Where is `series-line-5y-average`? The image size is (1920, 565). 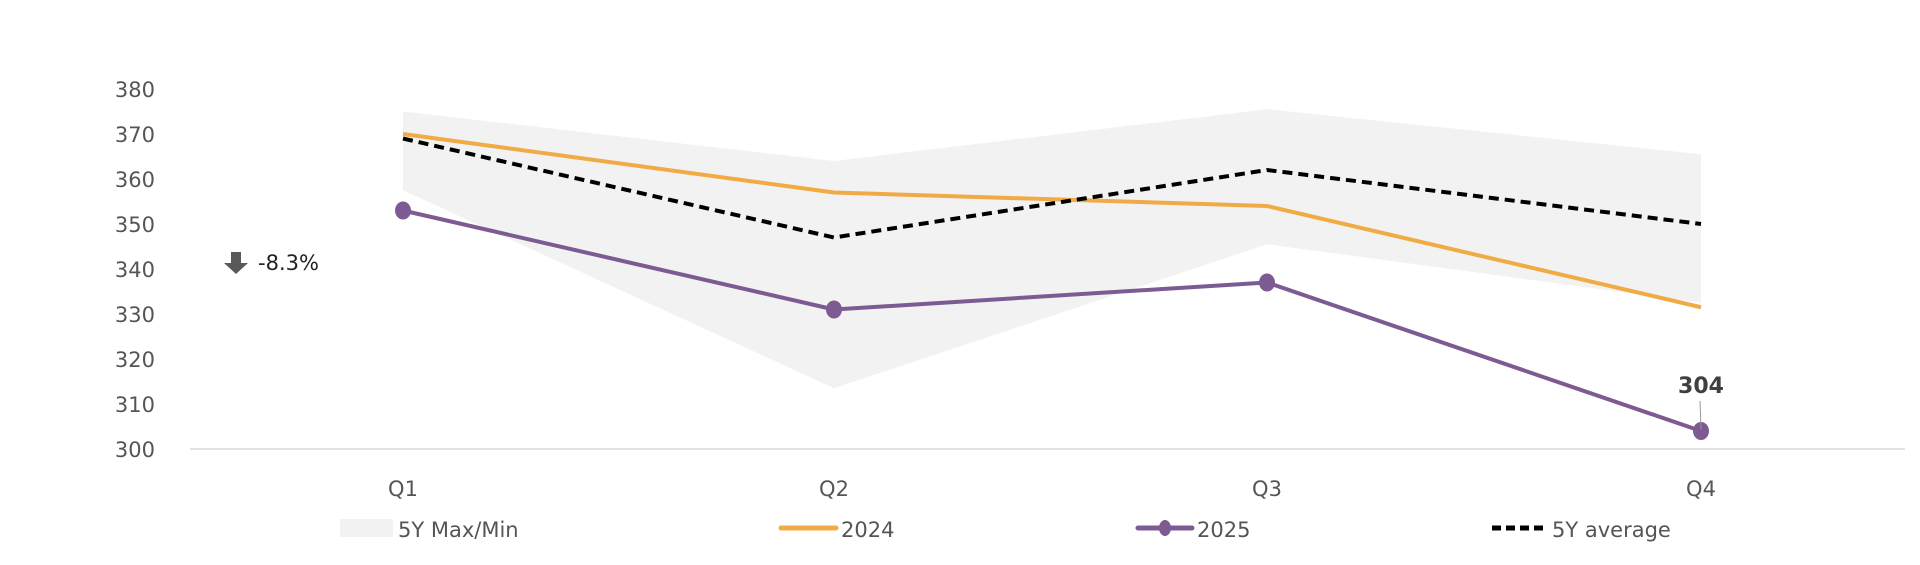
series-line-5y-average is located at coordinates (1052, 188).